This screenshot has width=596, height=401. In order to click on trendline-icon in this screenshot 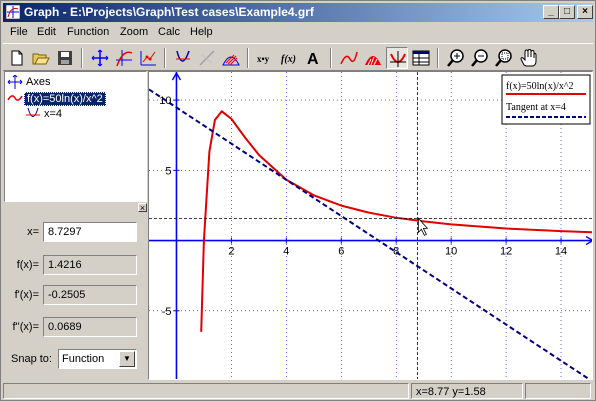, I will do `click(349, 58)`.